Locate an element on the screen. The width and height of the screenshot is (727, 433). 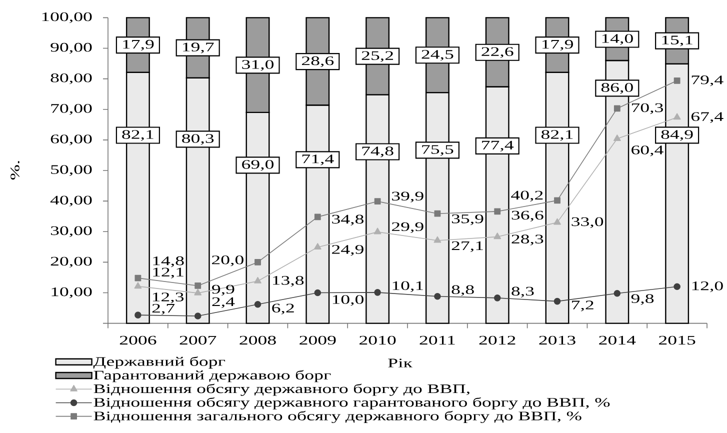
data-label: 75,5 is located at coordinates (438, 150).